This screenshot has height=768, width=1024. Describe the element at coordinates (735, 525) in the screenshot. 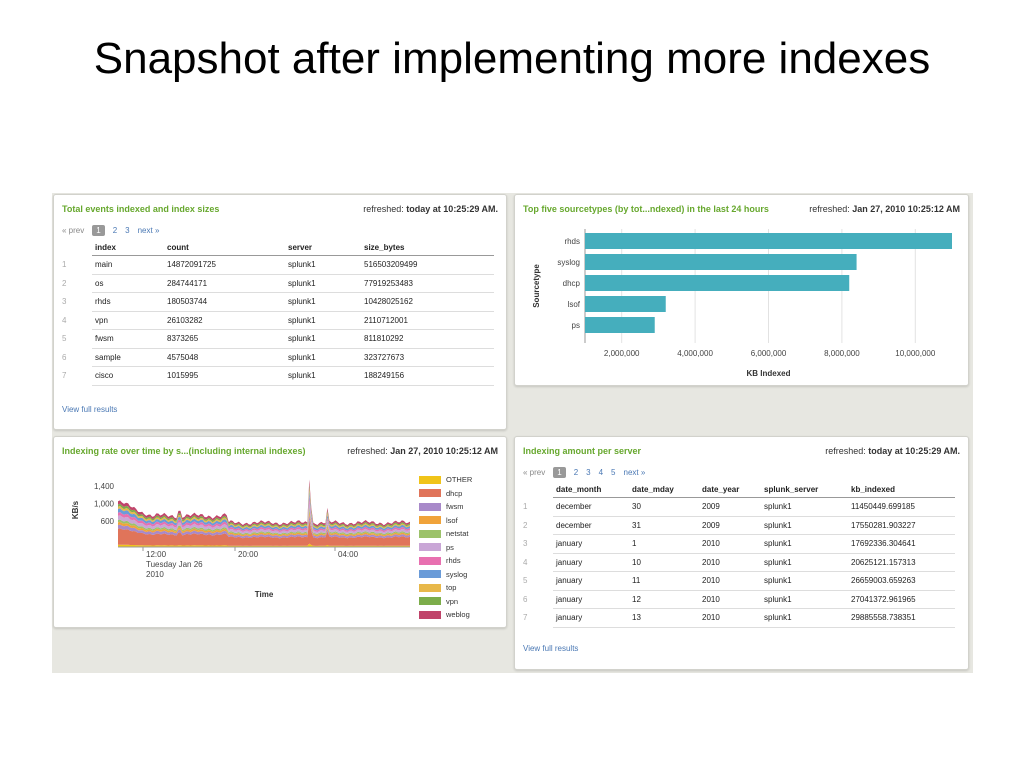

I see `table-row: 2 december 31 2009 splunk1 17550281.903227` at that location.